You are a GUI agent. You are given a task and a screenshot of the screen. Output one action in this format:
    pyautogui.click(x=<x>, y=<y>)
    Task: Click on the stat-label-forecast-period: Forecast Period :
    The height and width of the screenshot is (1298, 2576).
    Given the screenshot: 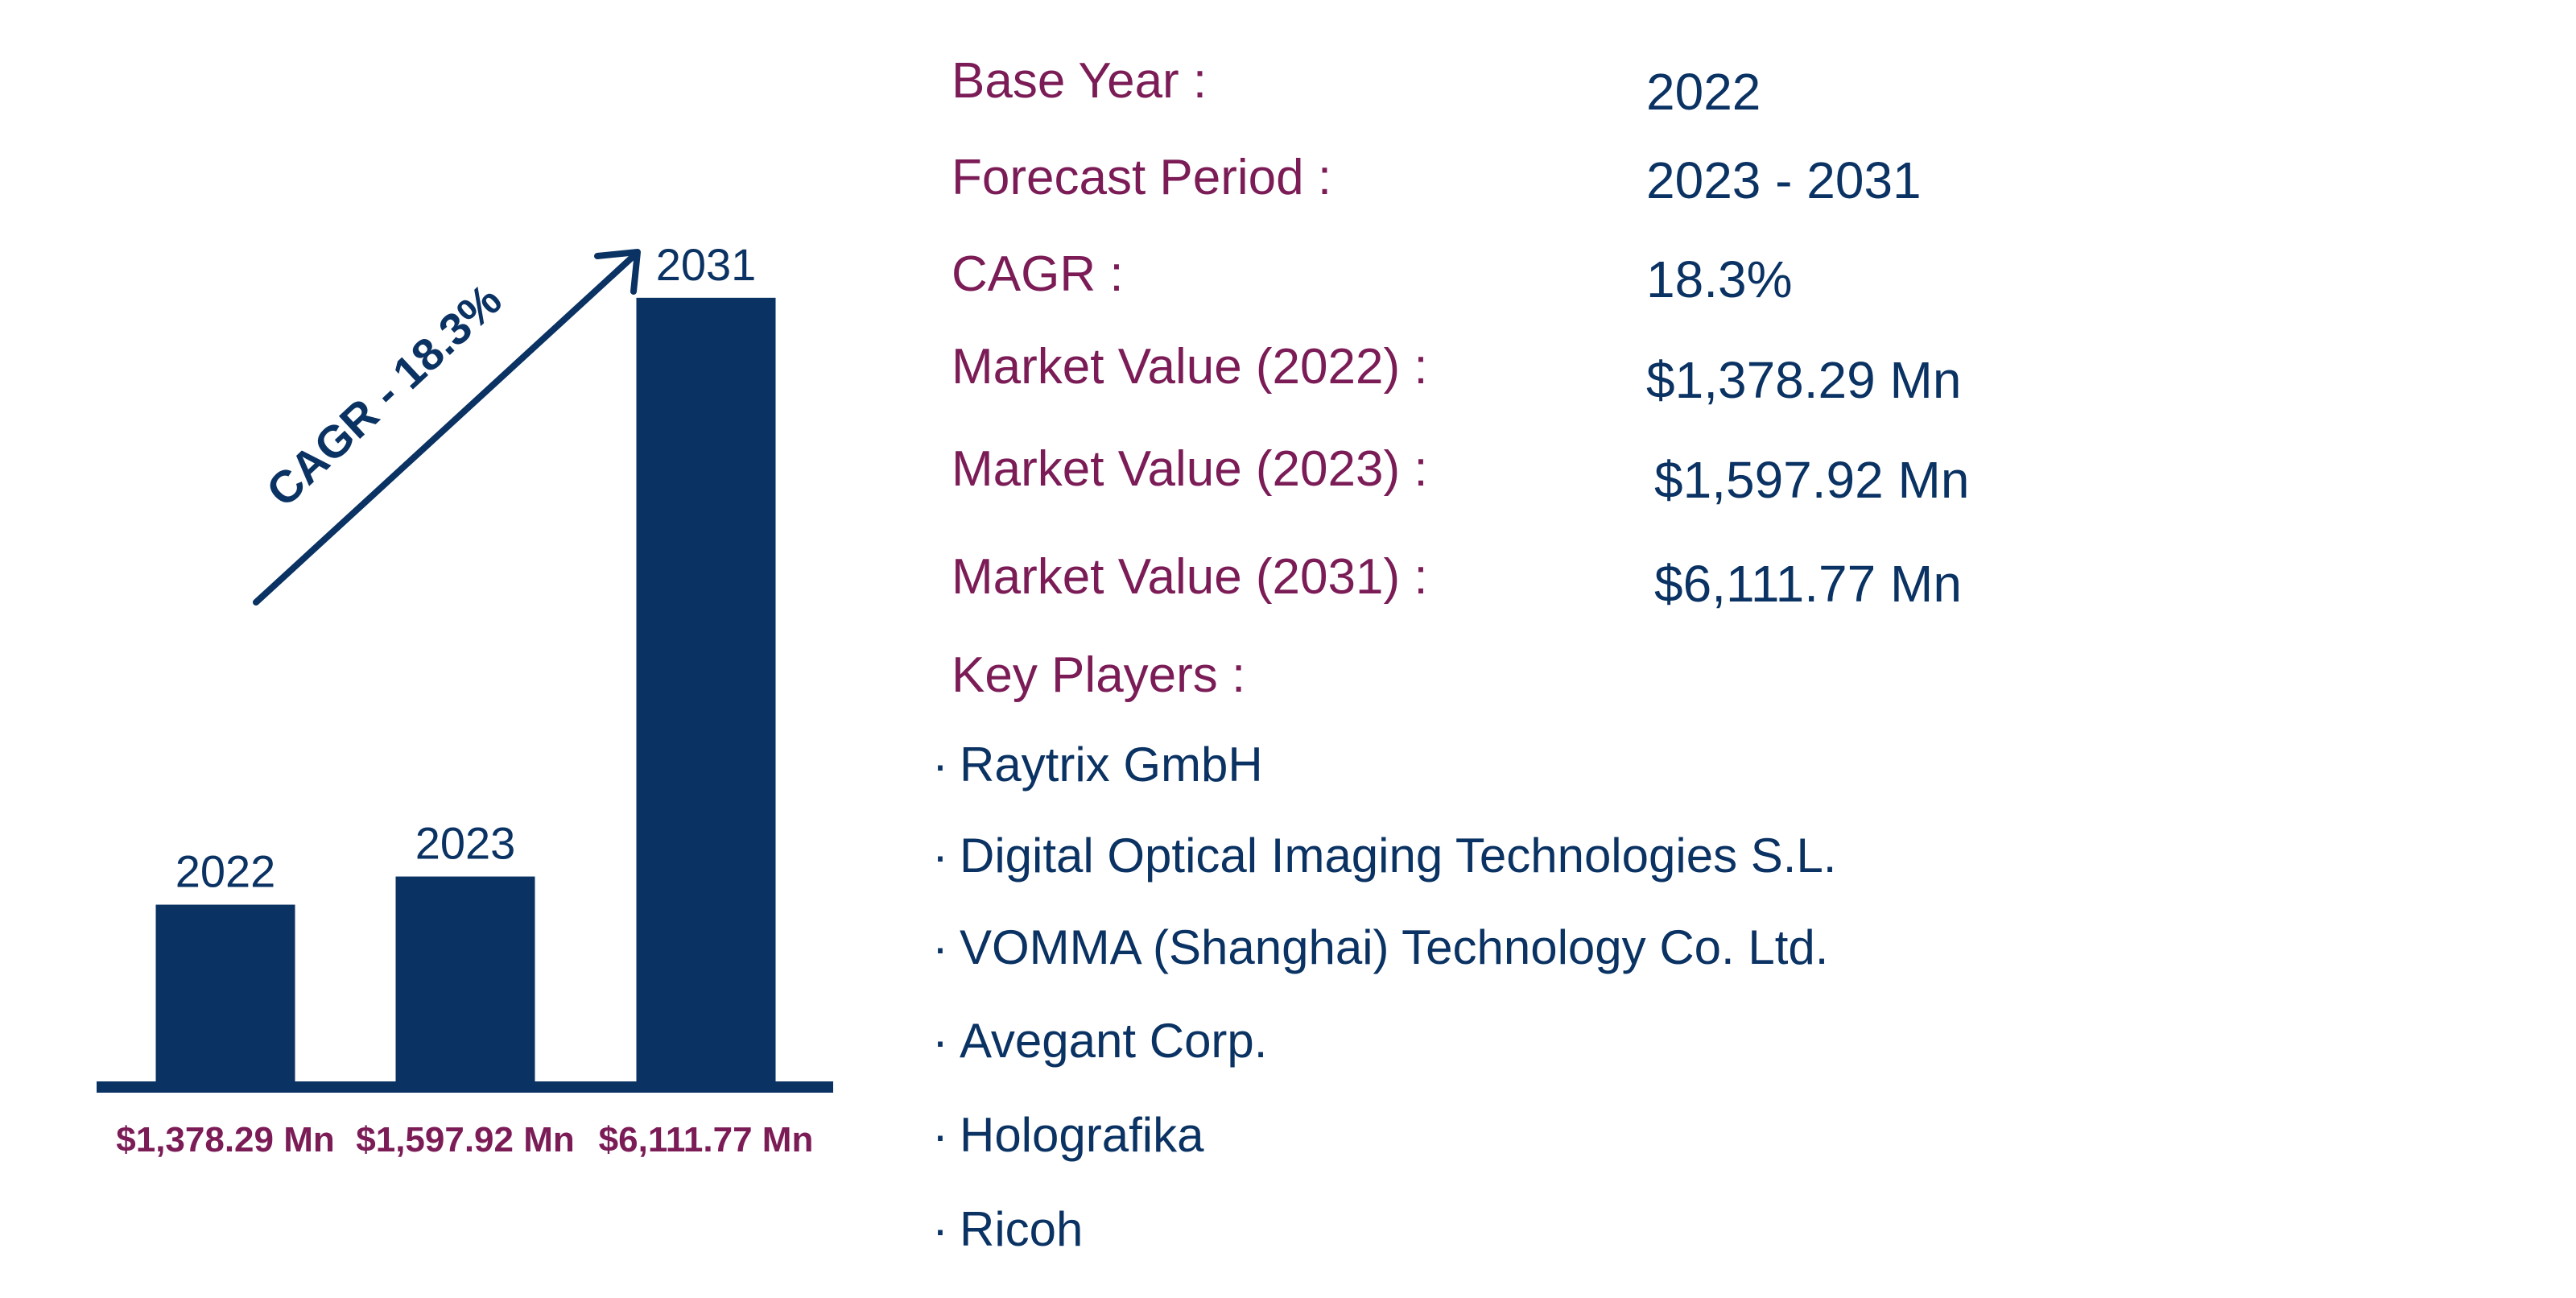 What is the action you would take?
    pyautogui.click(x=1142, y=177)
    